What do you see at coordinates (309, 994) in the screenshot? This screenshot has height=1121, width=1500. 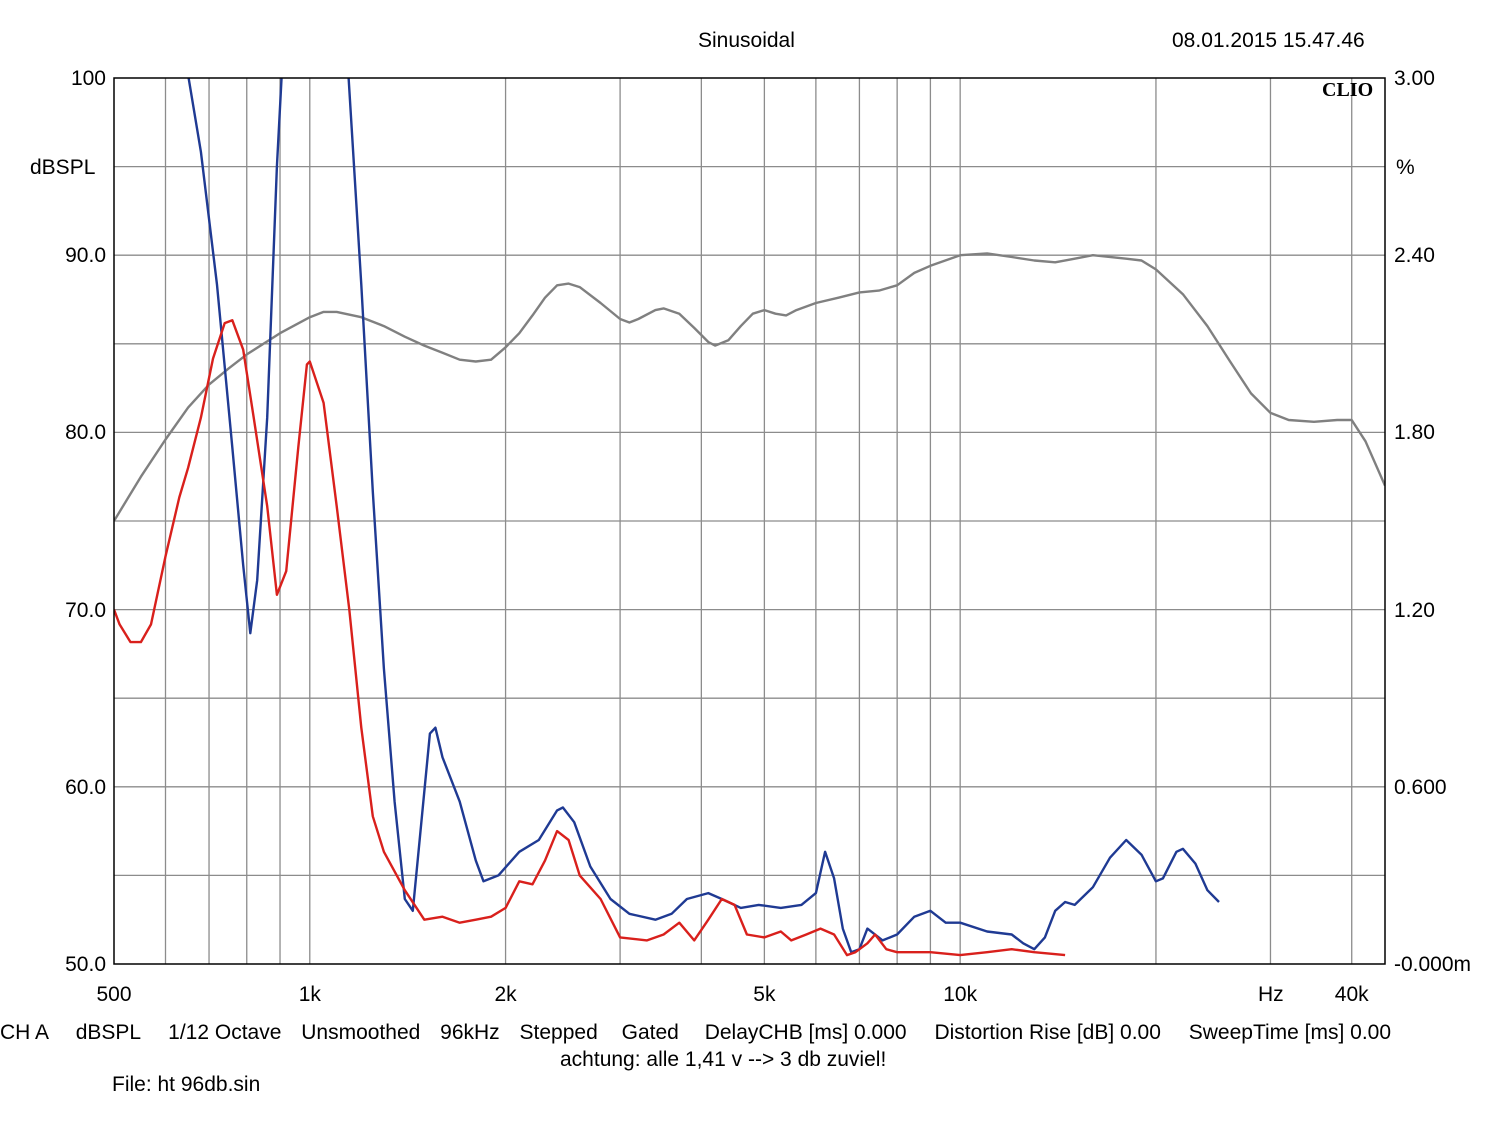 I see `x-tick-label: 1k` at bounding box center [309, 994].